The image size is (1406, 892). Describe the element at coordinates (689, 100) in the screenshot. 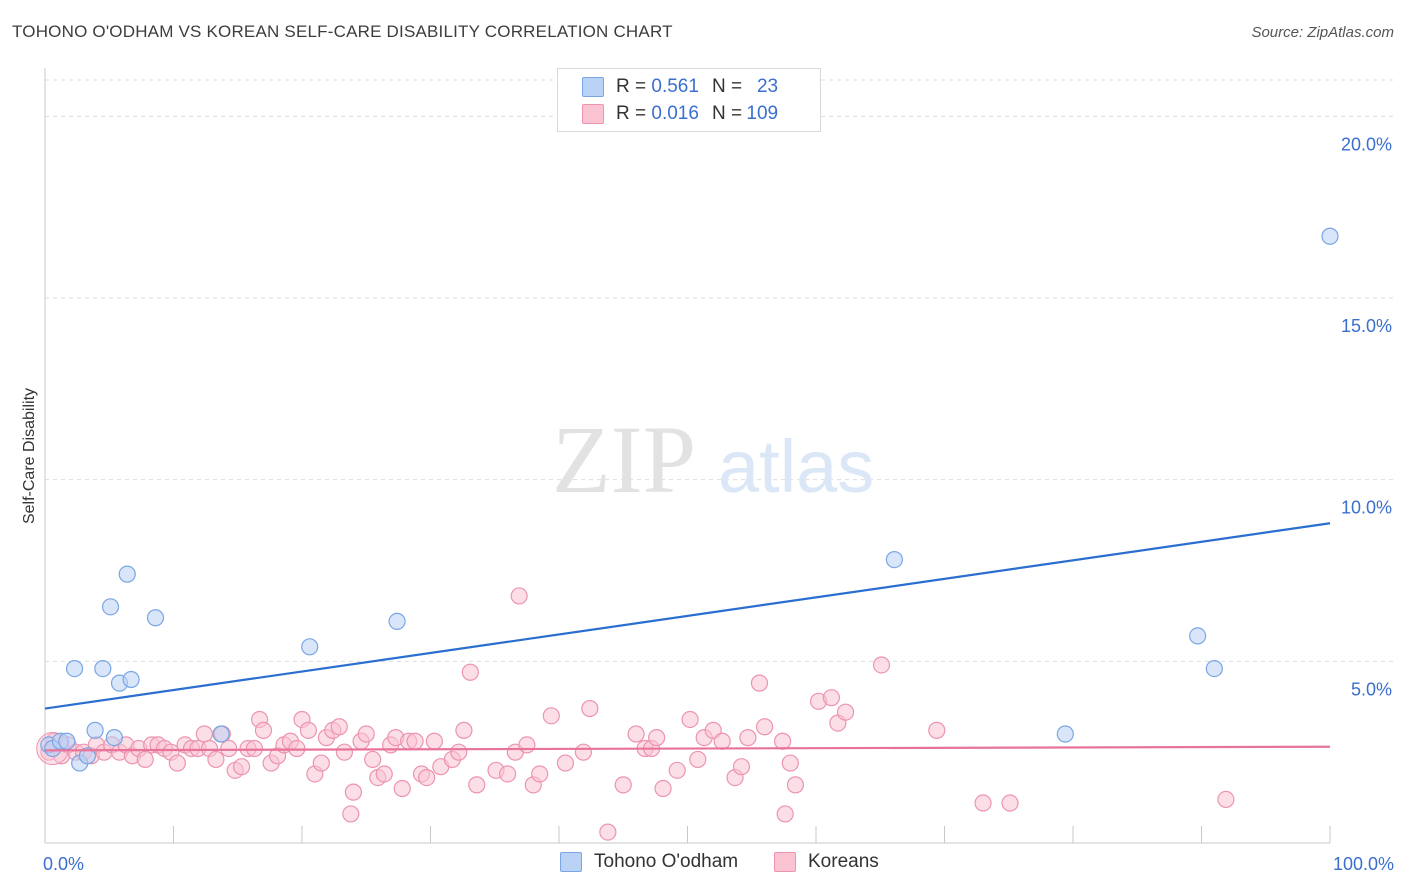

I see `correlation-legend: R = 0.561 N = 23 R = 0.016 N = 109` at that location.